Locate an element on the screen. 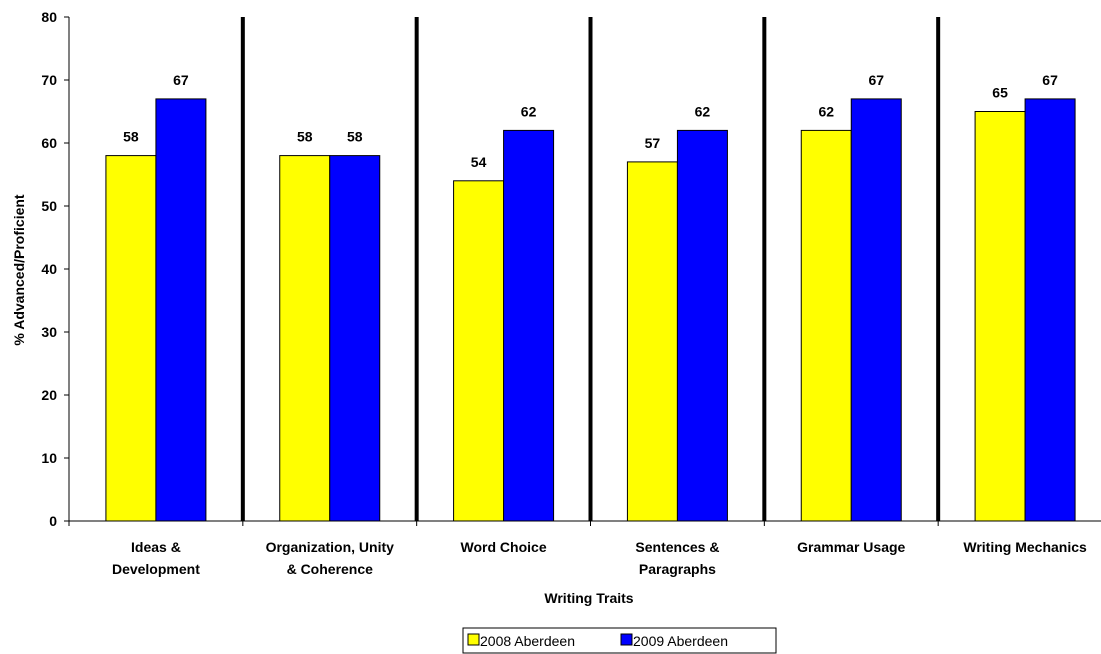 This screenshot has width=1101, height=654. y-axis: 0 10 20 30 40 50 60 70 80 is located at coordinates (55, 269).